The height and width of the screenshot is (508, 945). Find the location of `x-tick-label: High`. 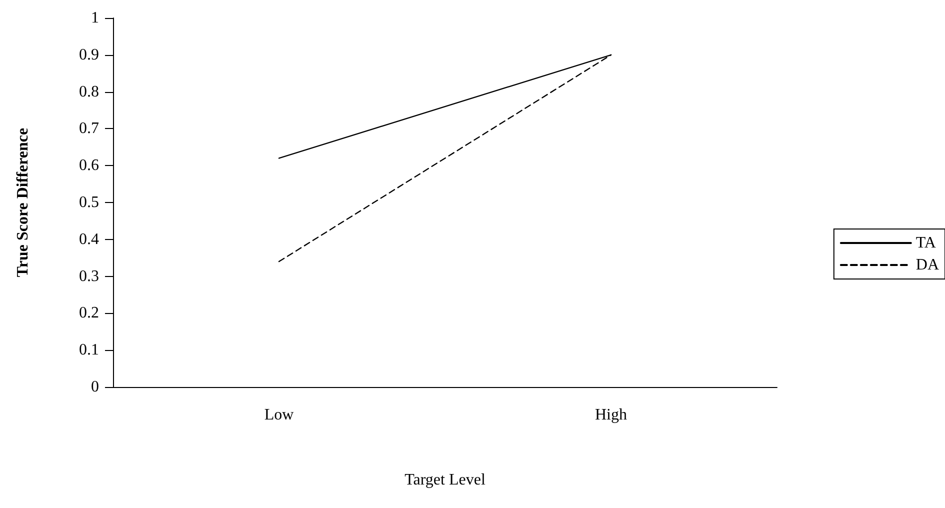

x-tick-label: High is located at coordinates (611, 415).